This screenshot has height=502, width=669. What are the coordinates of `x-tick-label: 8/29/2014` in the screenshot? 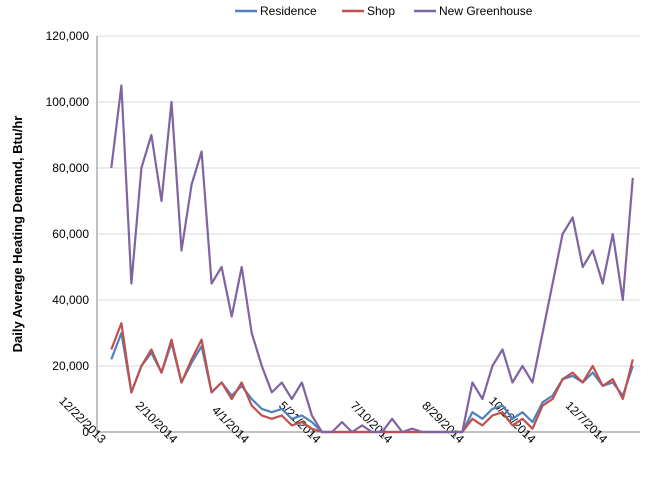 It's located at (443, 422).